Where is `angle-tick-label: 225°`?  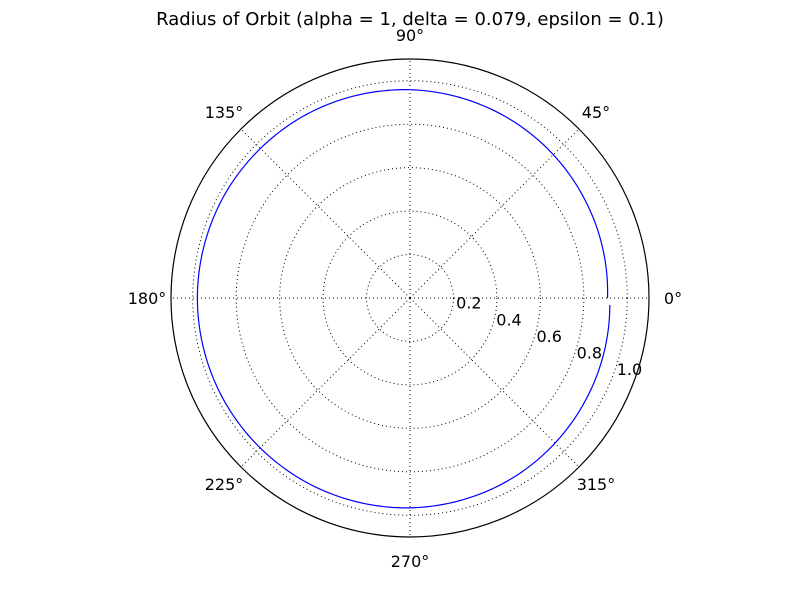
angle-tick-label: 225° is located at coordinates (224, 484).